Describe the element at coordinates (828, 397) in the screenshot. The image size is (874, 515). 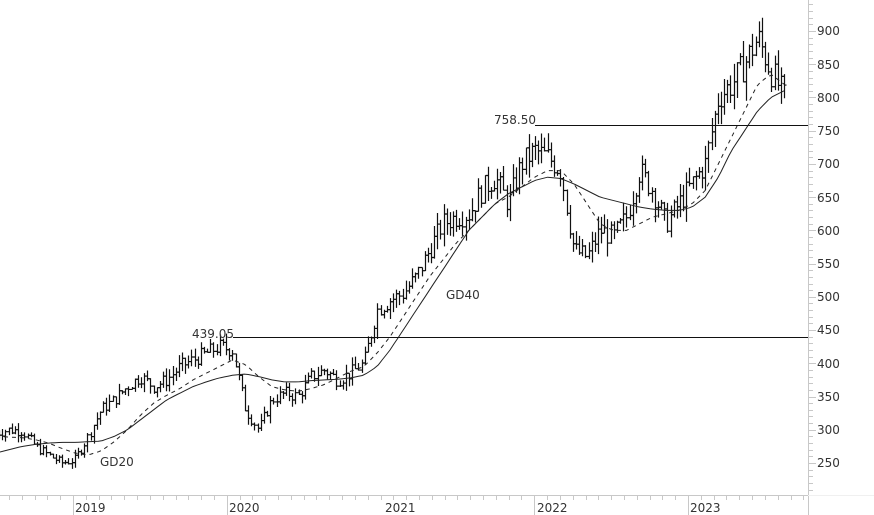
I see `y-tick-label: 350` at that location.